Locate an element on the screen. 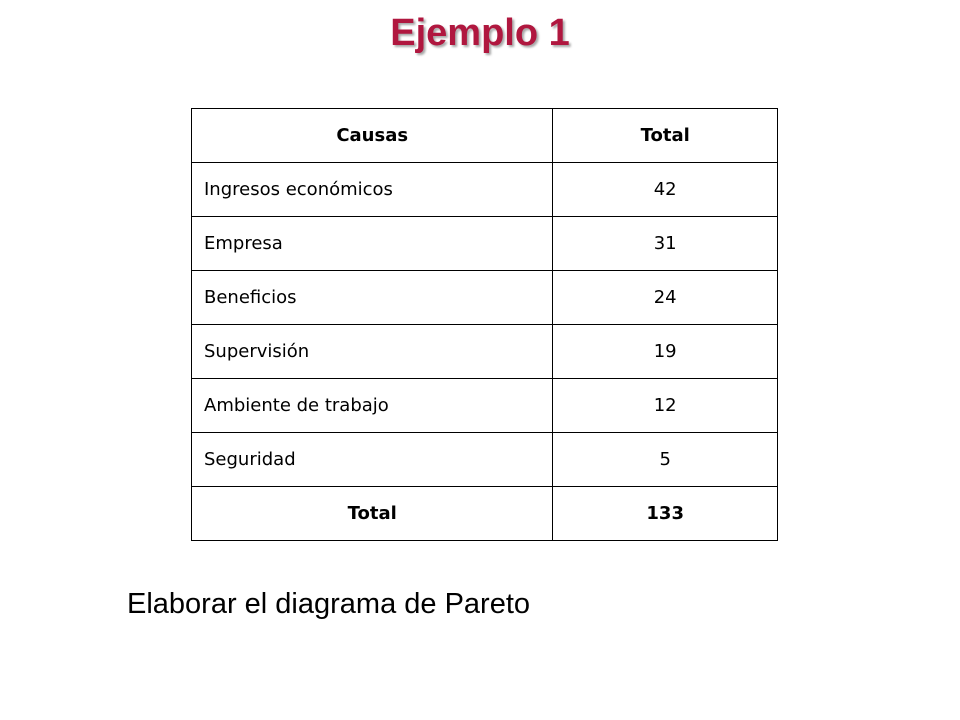 This screenshot has width=960, height=720. cause-cell: Empresa is located at coordinates (372, 243).